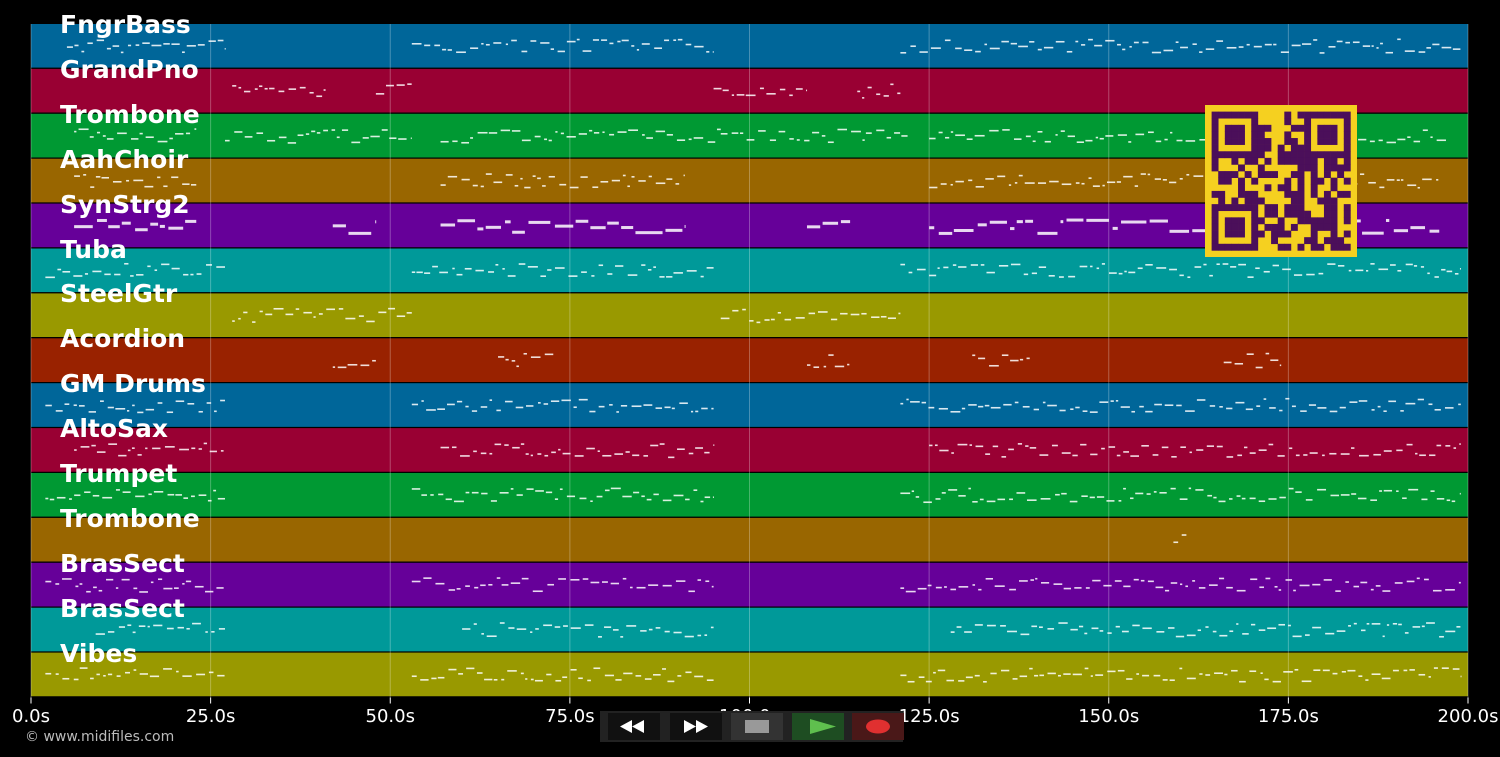 Image resolution: width=1500 pixels, height=757 pixels. I want to click on rewind-button, so click(634, 726).